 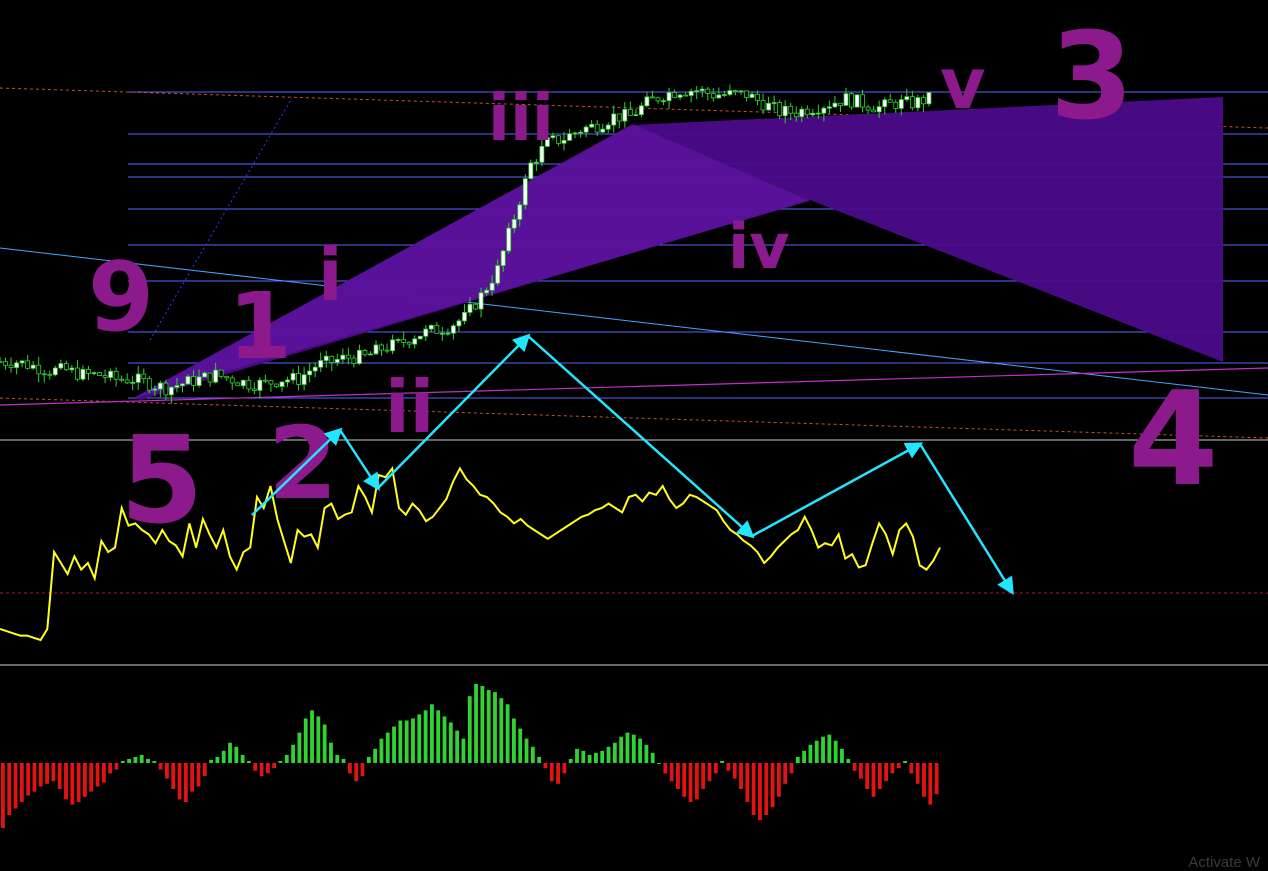 I want to click on magenta-trend-line, so click(x=634, y=386).